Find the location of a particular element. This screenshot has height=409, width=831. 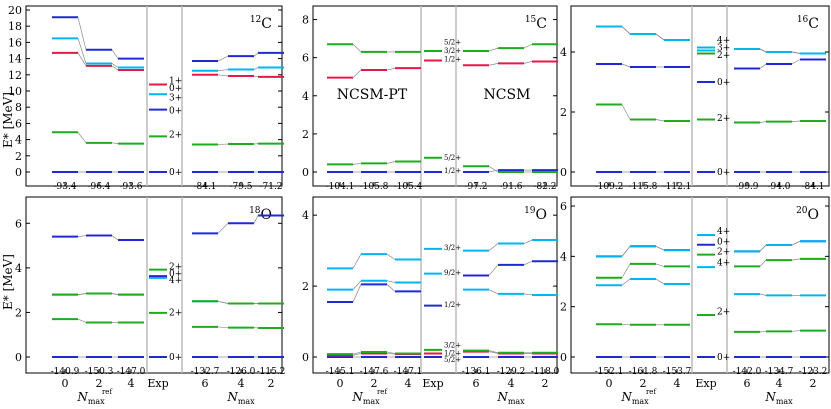

nucleus-label: 16C is located at coordinates (808, 23).